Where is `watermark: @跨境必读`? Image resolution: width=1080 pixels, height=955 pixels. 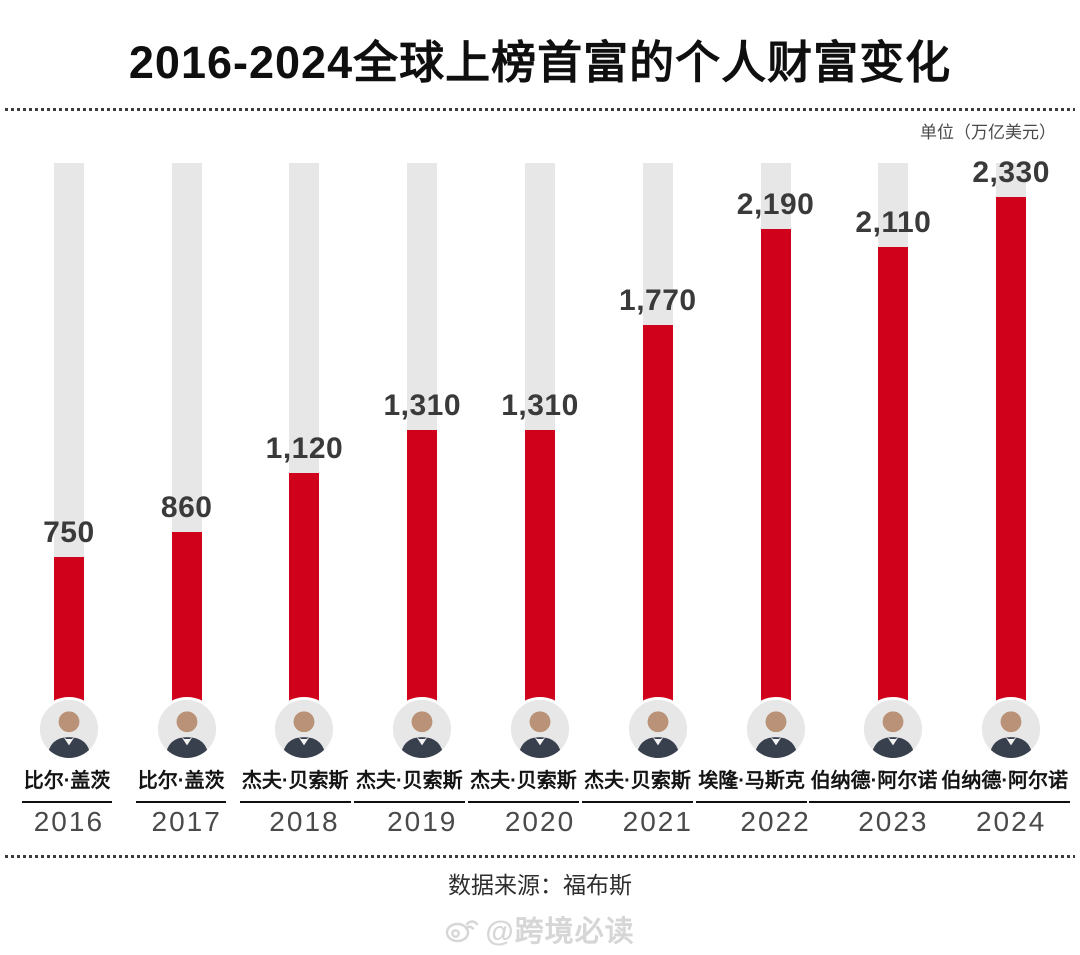
watermark: @跨境必读 is located at coordinates (540, 929).